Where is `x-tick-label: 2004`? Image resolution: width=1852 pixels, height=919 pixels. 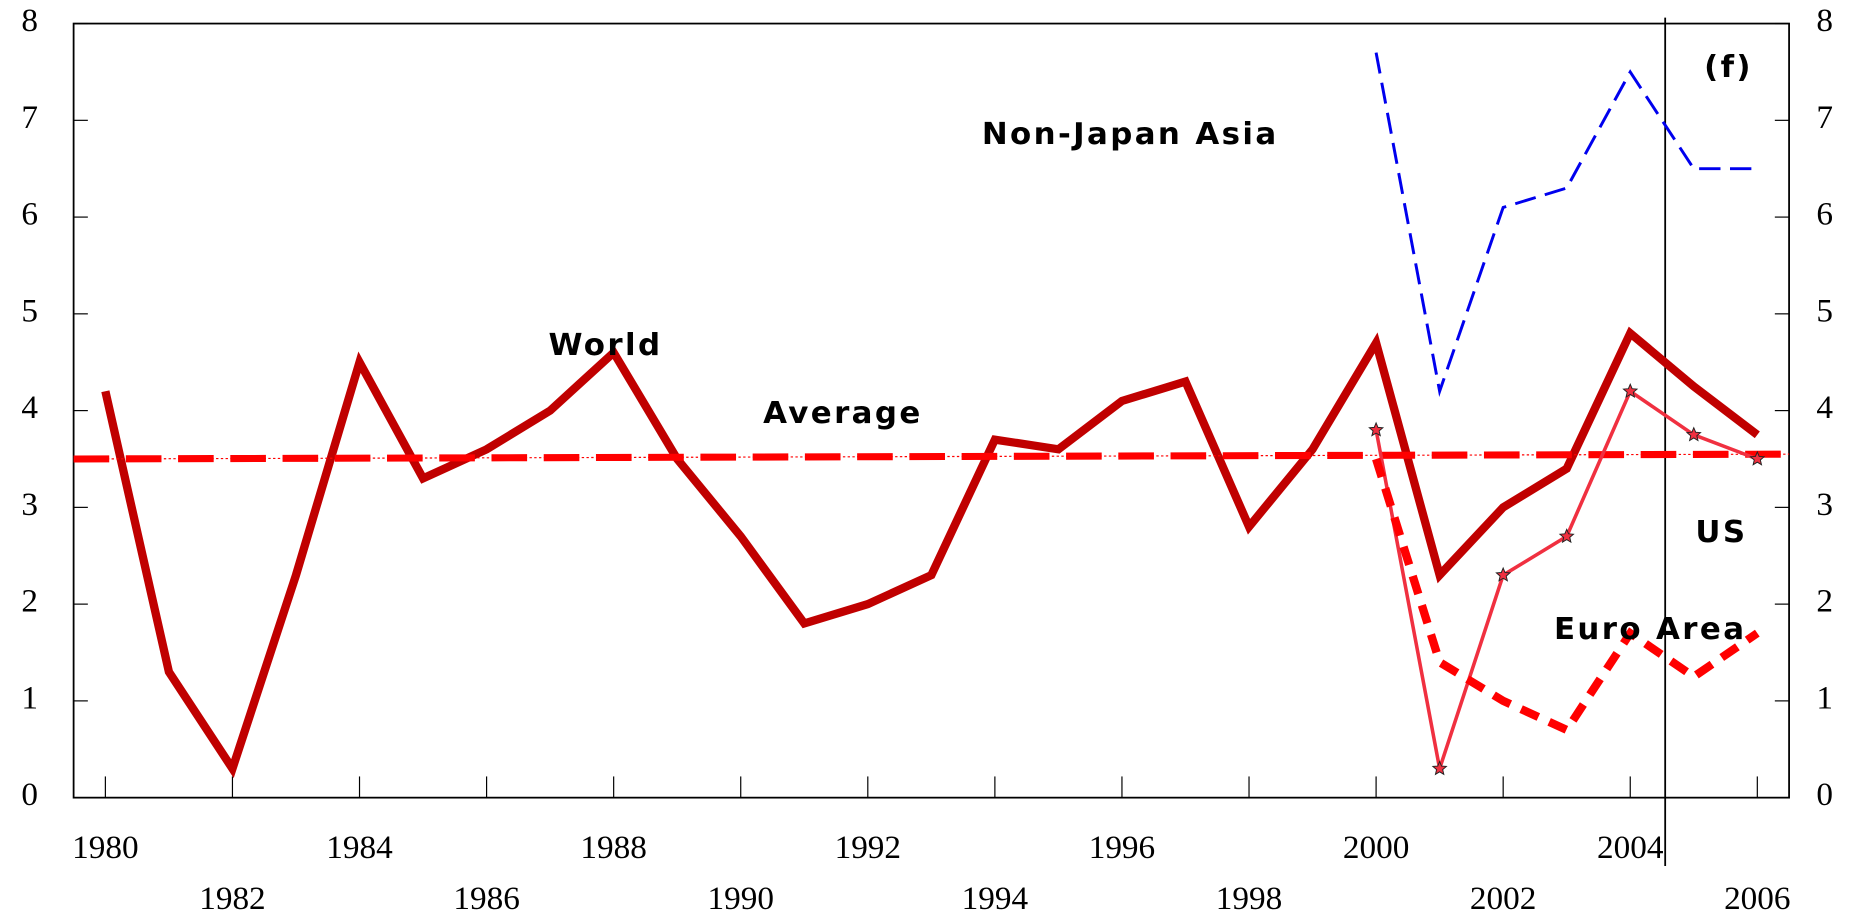
x-tick-label: 2004 is located at coordinates (1630, 847).